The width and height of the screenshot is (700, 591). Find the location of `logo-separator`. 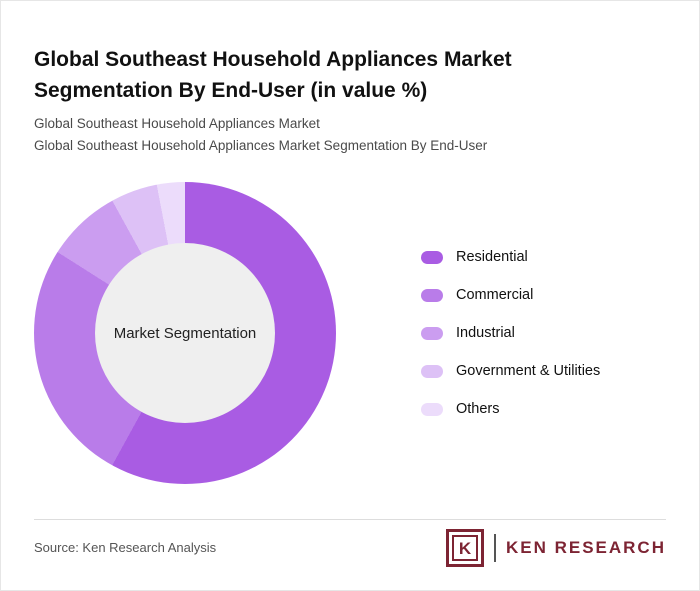

logo-separator is located at coordinates (494, 548).